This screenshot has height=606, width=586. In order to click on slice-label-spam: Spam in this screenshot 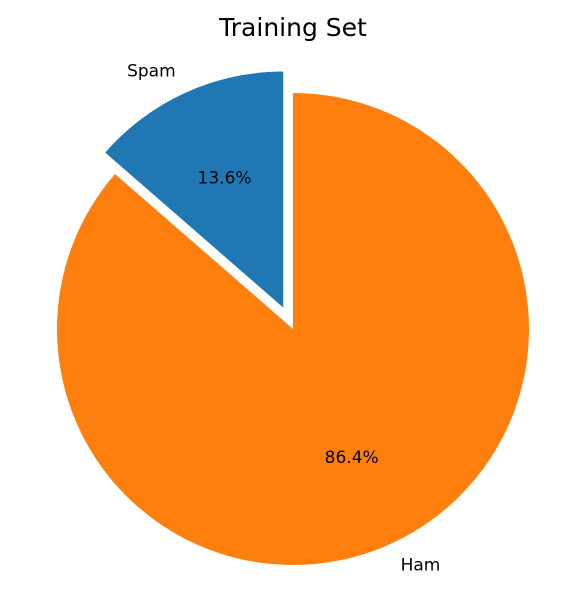, I will do `click(151, 71)`.